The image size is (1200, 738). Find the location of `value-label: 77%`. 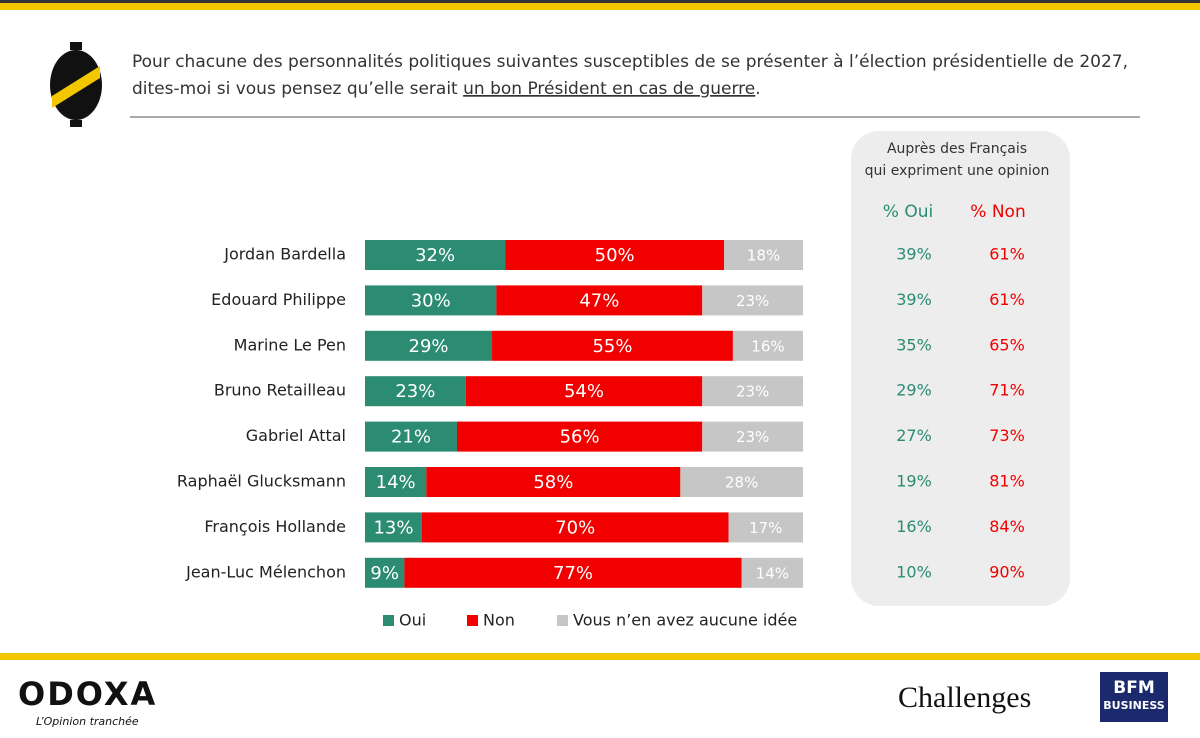

value-label: 77% is located at coordinates (573, 573).